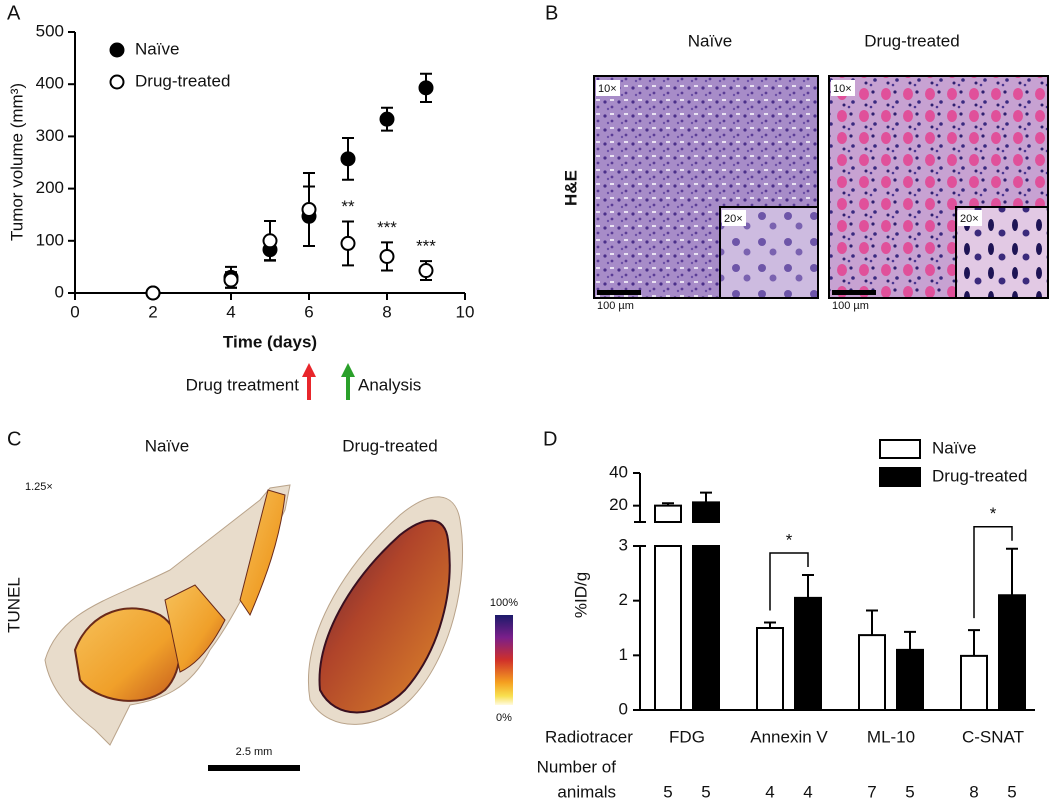  What do you see at coordinates (789, 736) in the screenshot?
I see `x-tick-label: Annexin V` at bounding box center [789, 736].